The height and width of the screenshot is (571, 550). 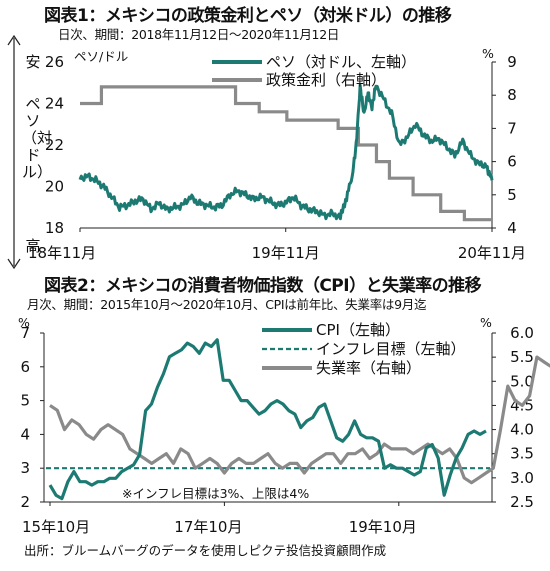 I want to click on chart2-y-right-tick-6: 5.5, so click(x=522, y=357).